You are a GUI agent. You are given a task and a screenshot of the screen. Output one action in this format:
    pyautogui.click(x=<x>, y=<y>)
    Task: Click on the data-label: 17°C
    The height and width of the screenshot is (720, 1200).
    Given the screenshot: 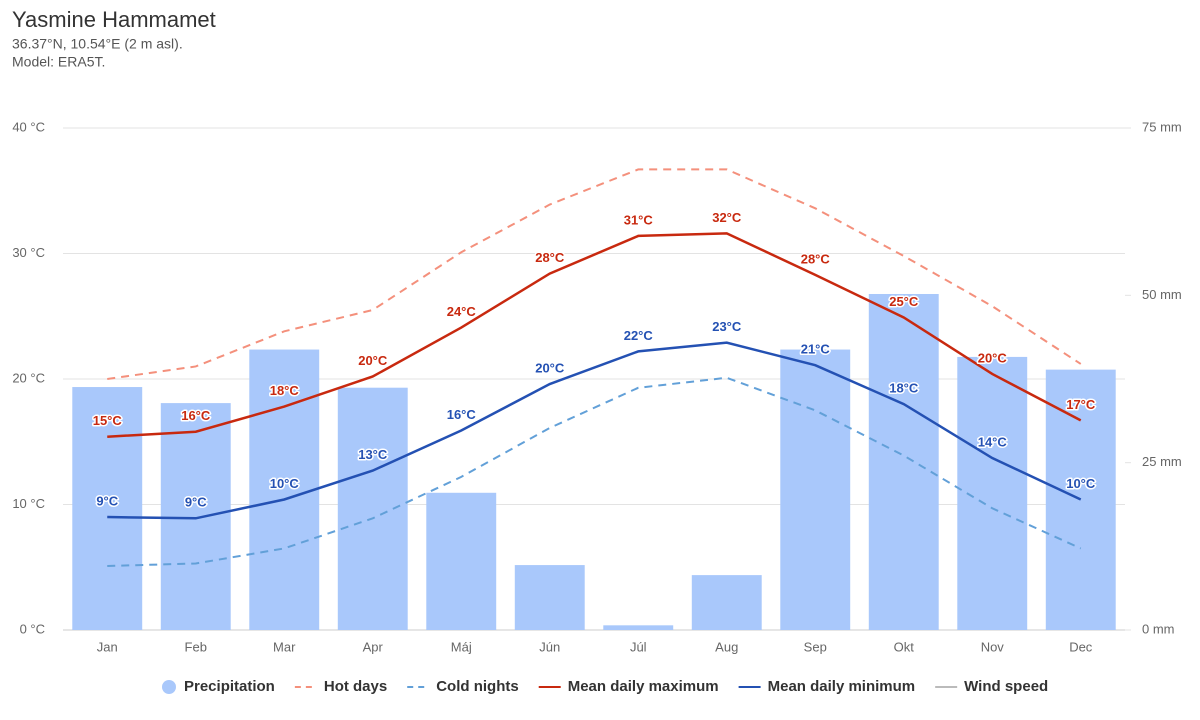 What is the action you would take?
    pyautogui.click(x=1081, y=404)
    